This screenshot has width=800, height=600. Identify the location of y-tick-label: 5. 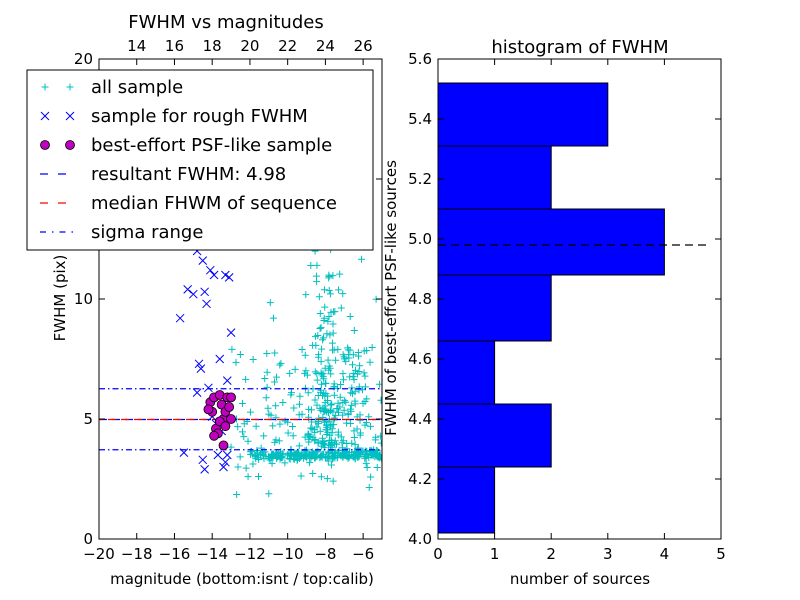
(88, 419).